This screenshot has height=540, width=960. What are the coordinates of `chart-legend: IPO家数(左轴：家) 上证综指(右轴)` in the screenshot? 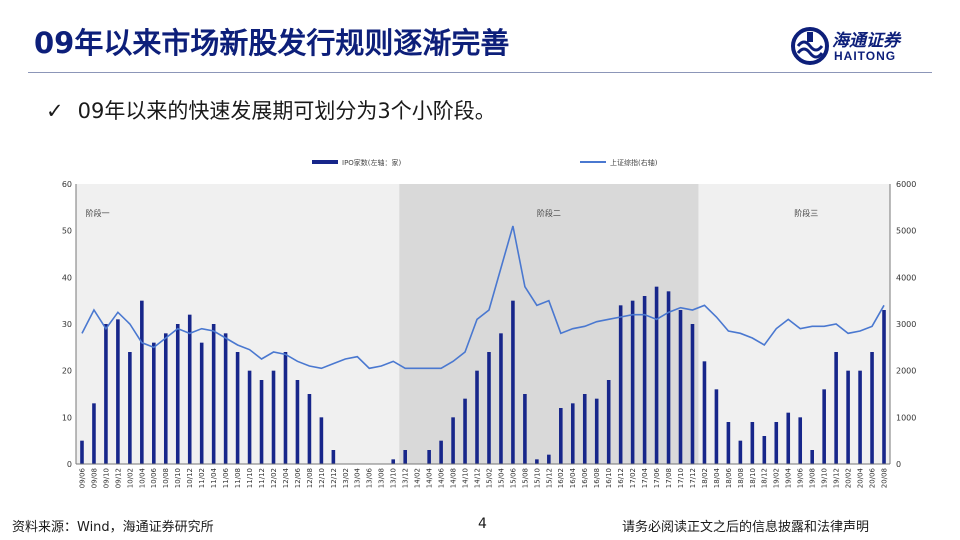 It's located at (485, 162).